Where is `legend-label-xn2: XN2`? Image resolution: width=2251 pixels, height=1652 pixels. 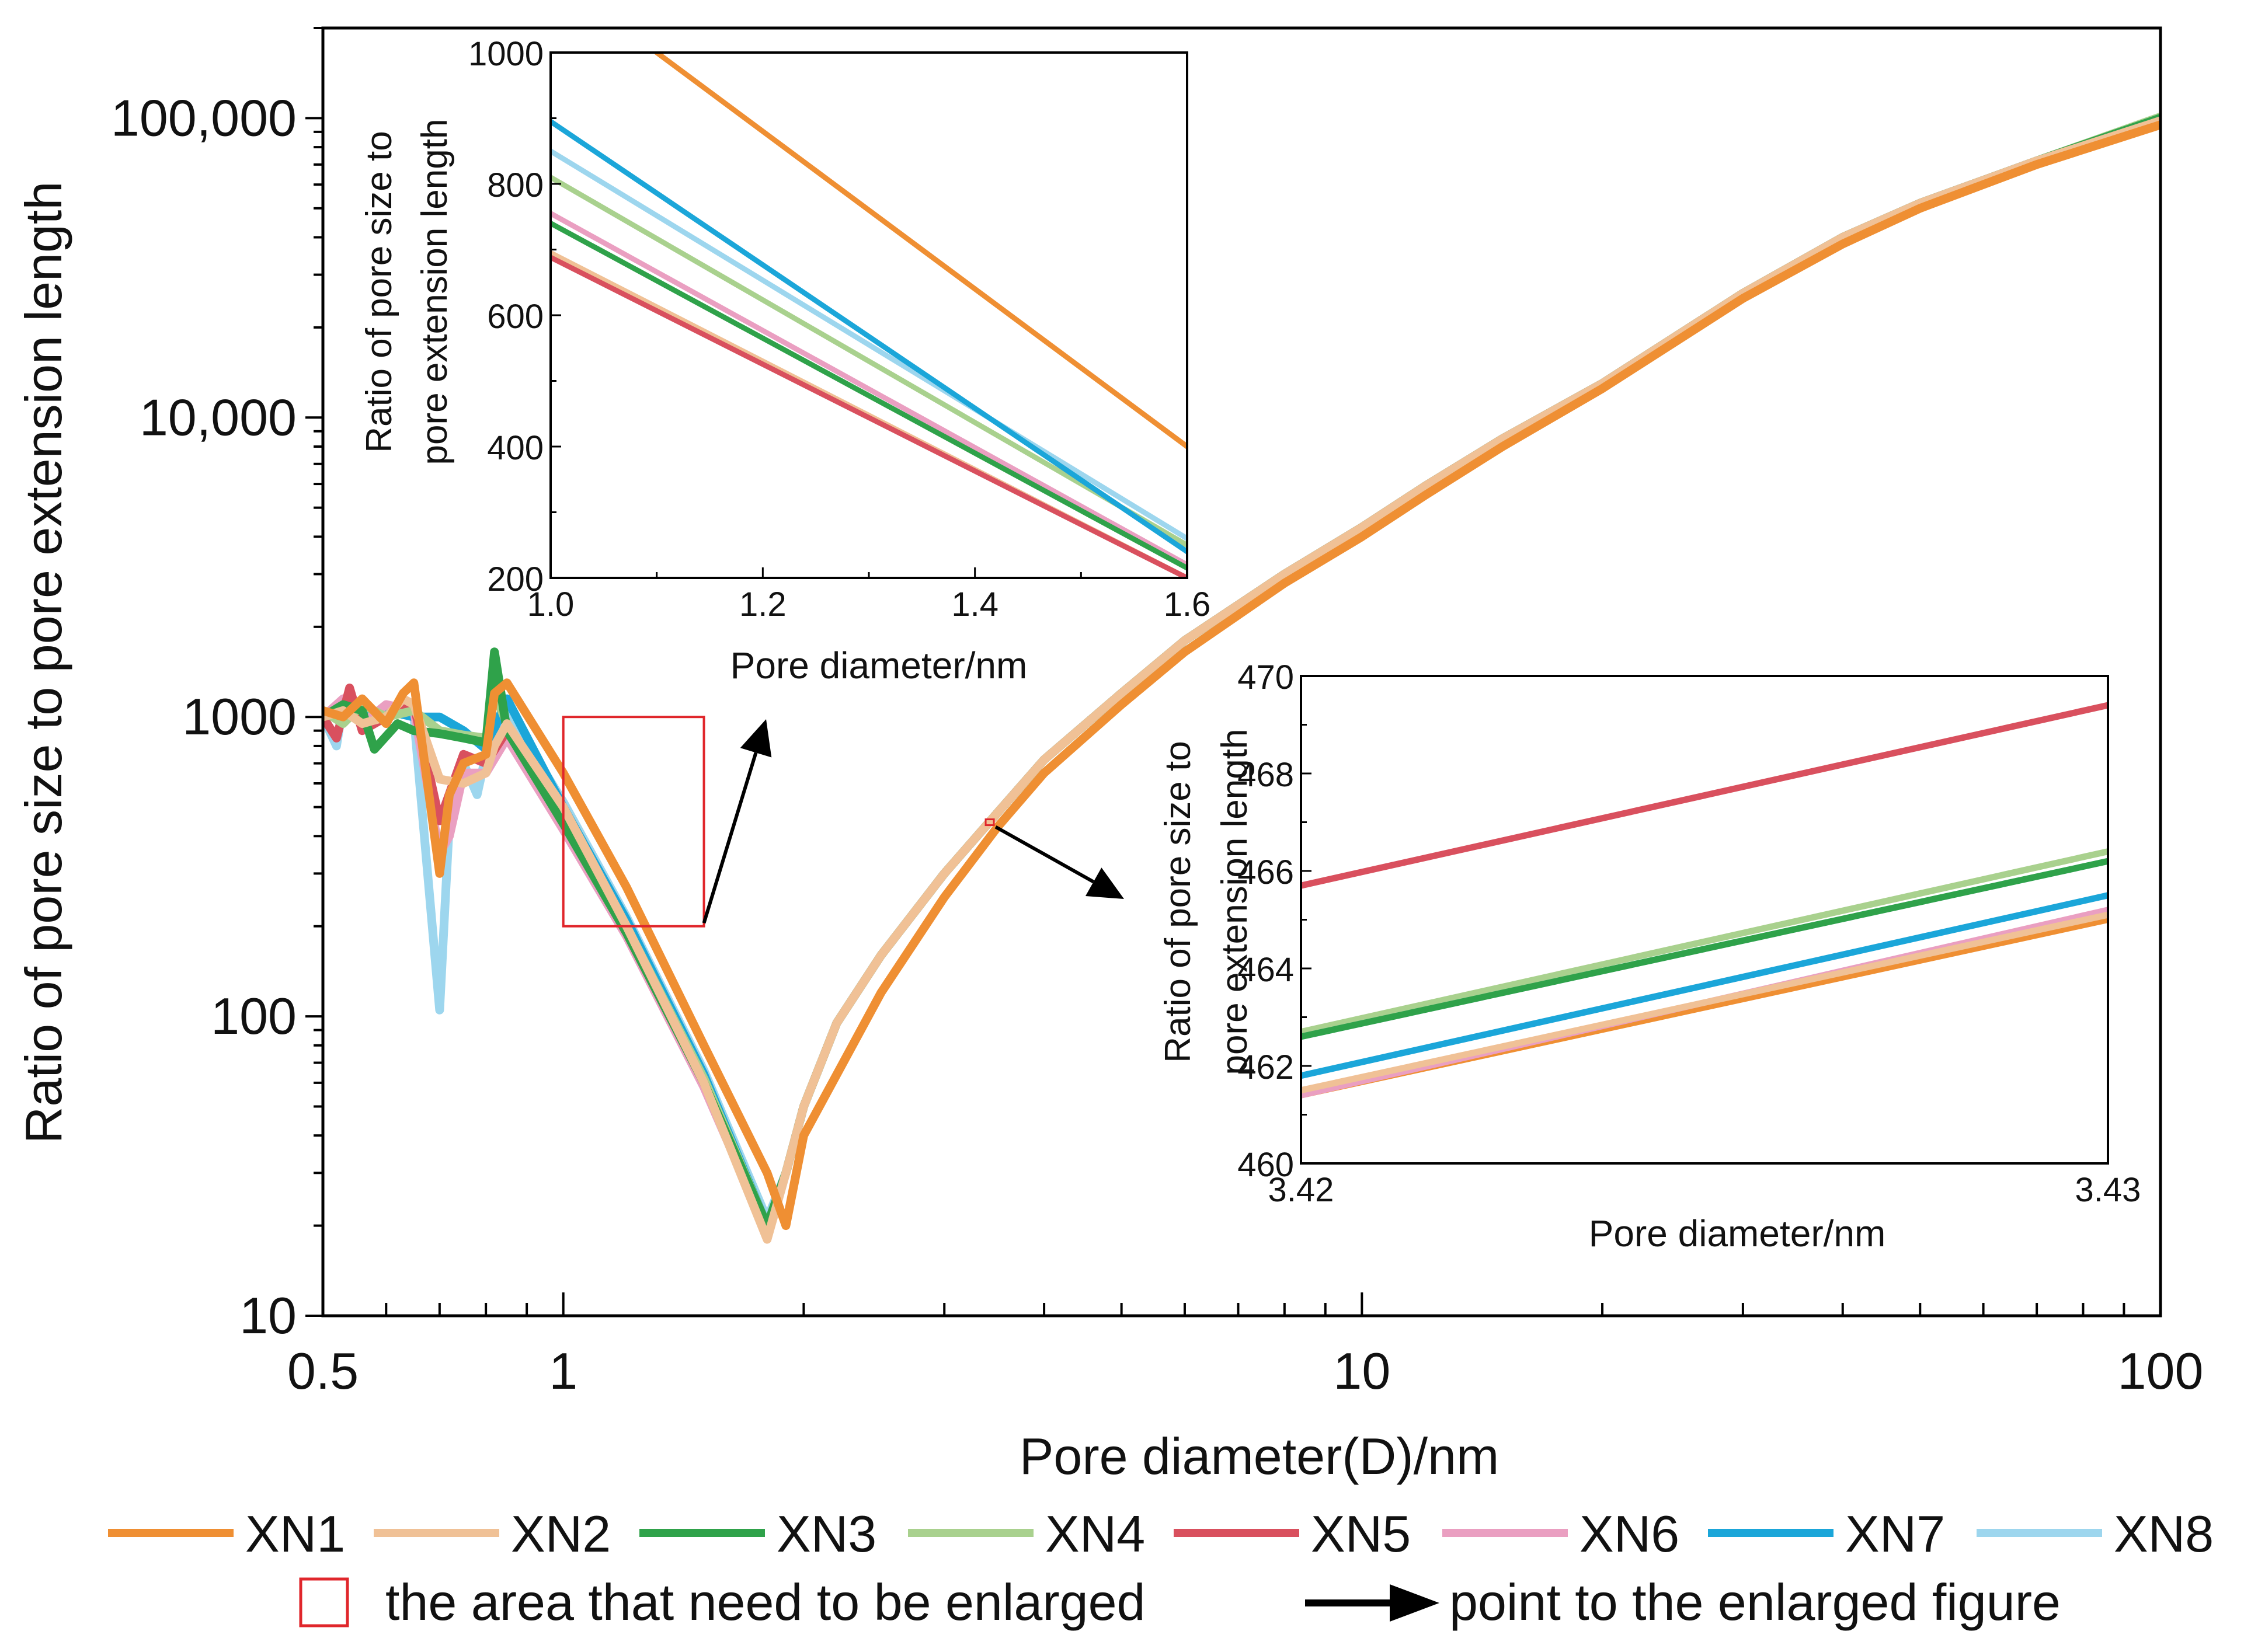
legend-label-xn2: XN2 is located at coordinates (561, 1534).